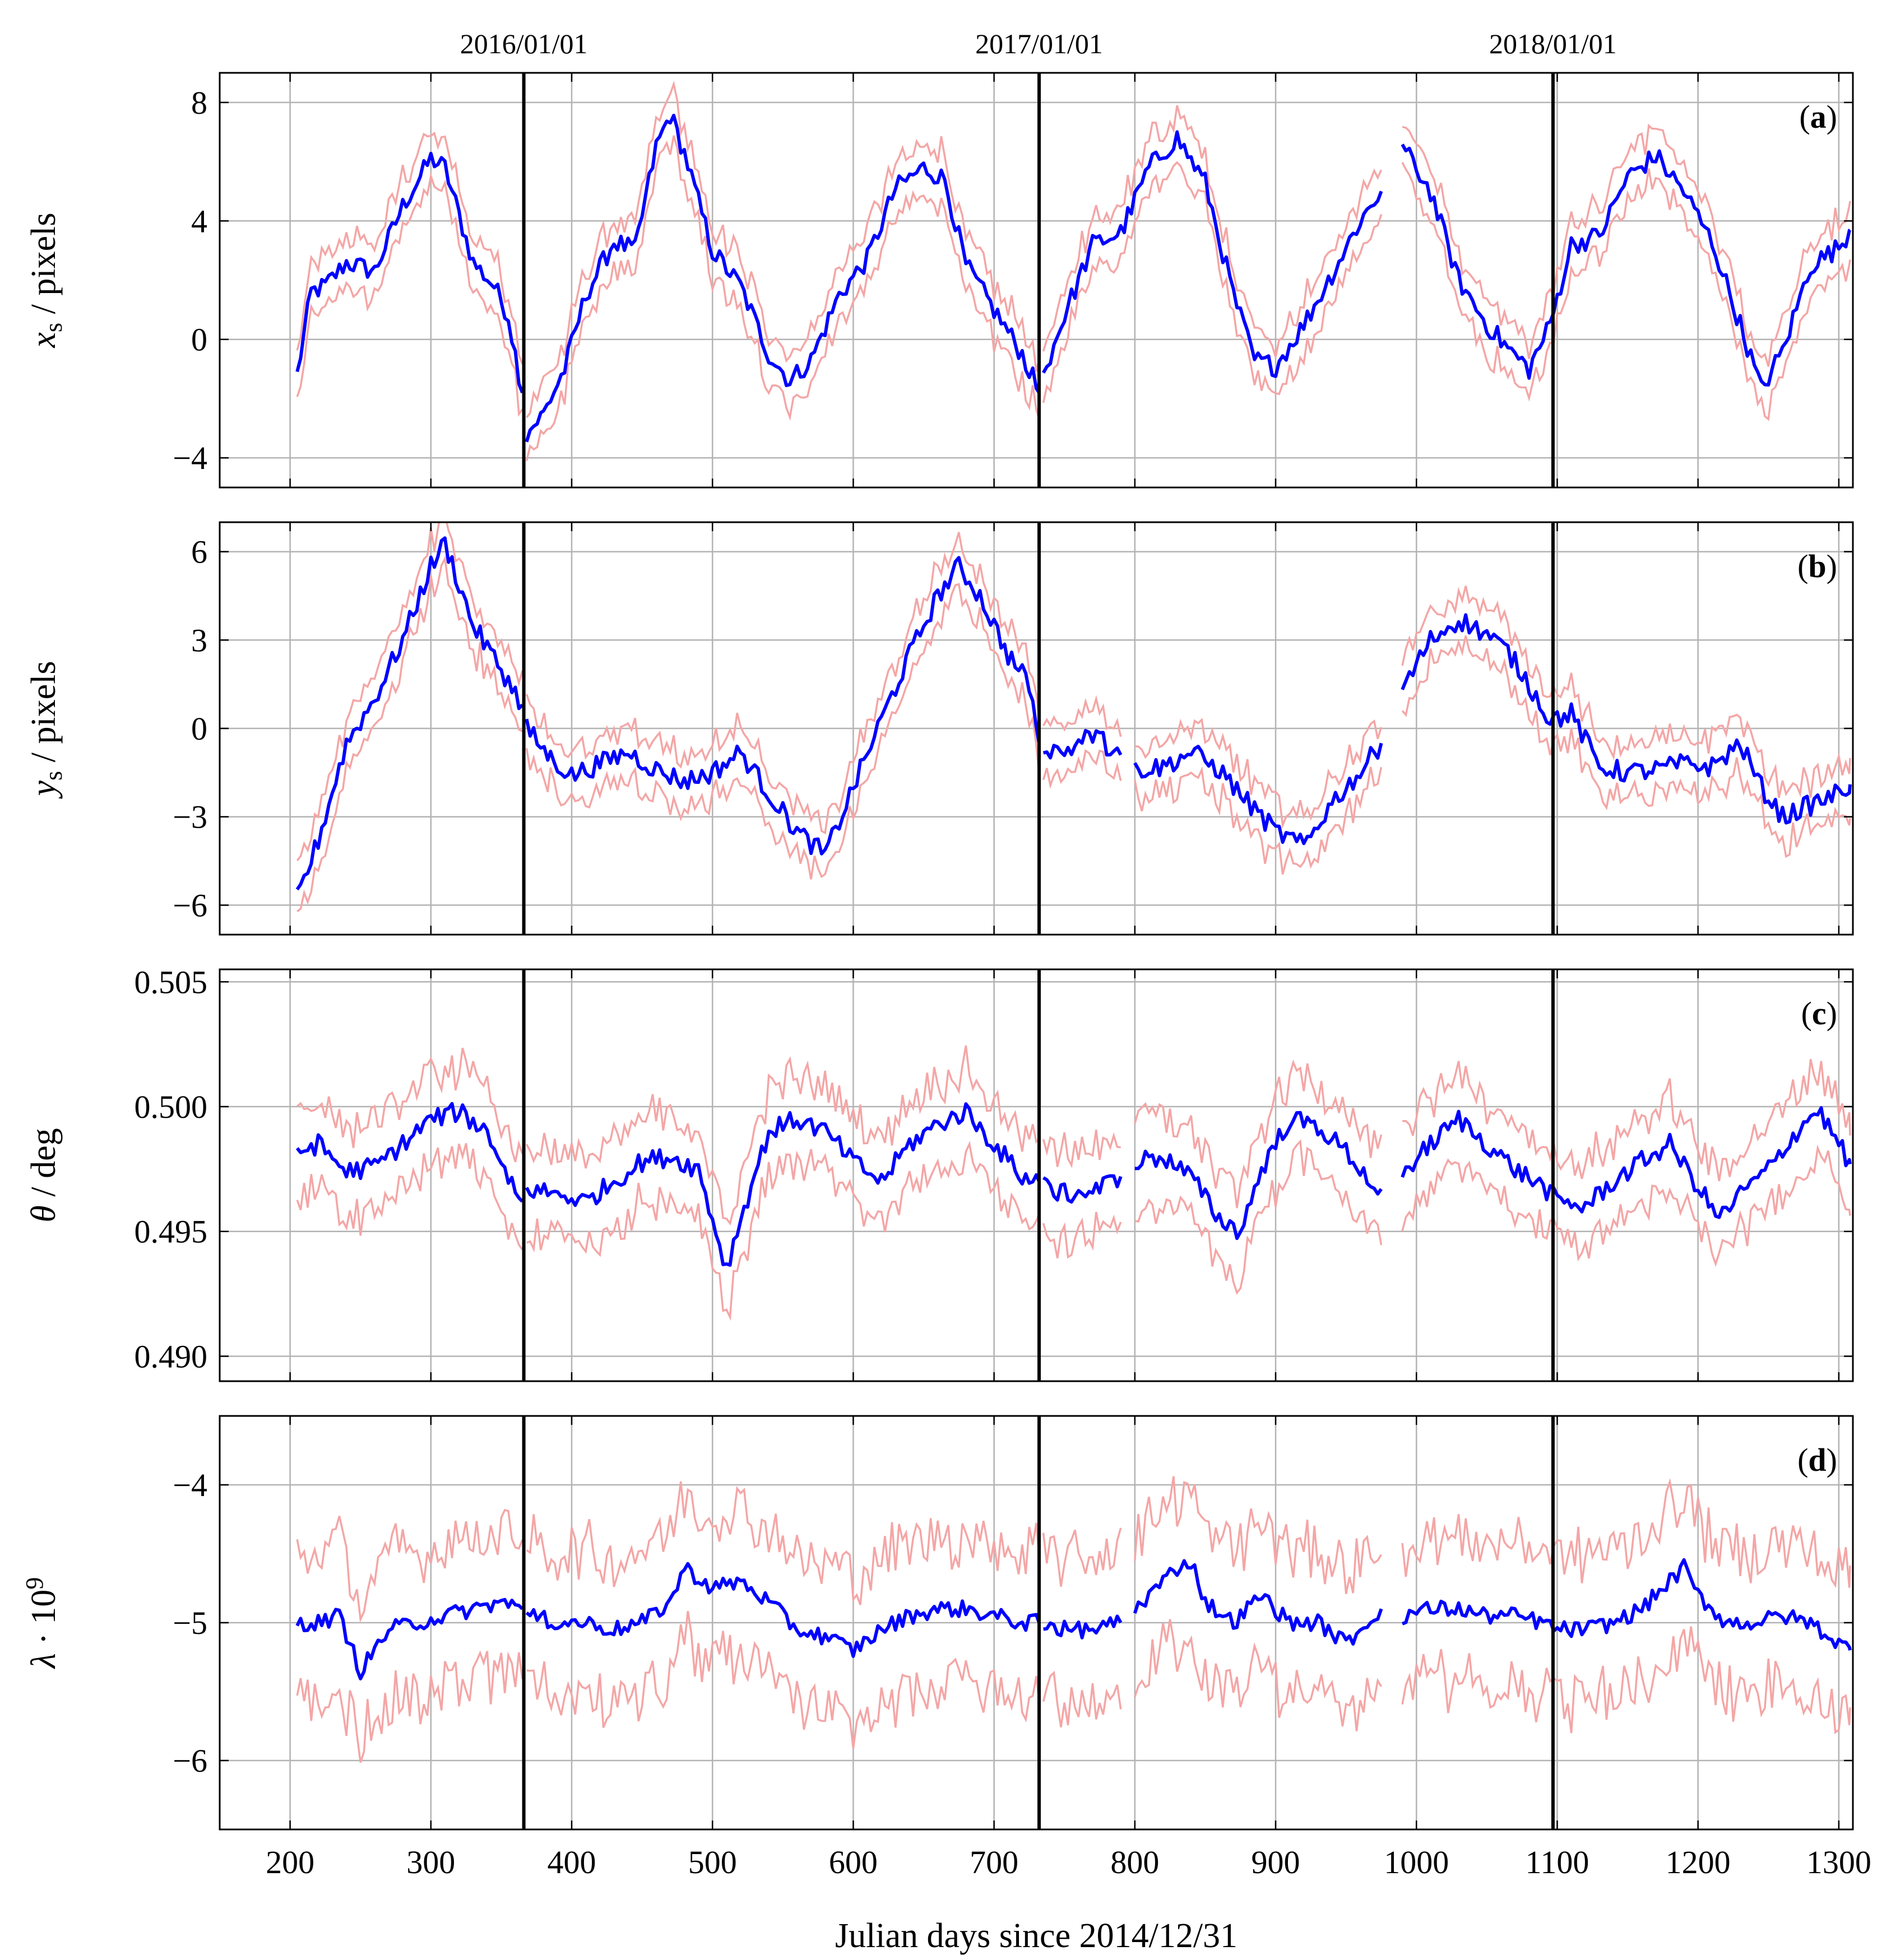 The image size is (1891, 1960). I want to click on x-axis-title: Julian days since 2014/12/31, so click(1036, 1936).